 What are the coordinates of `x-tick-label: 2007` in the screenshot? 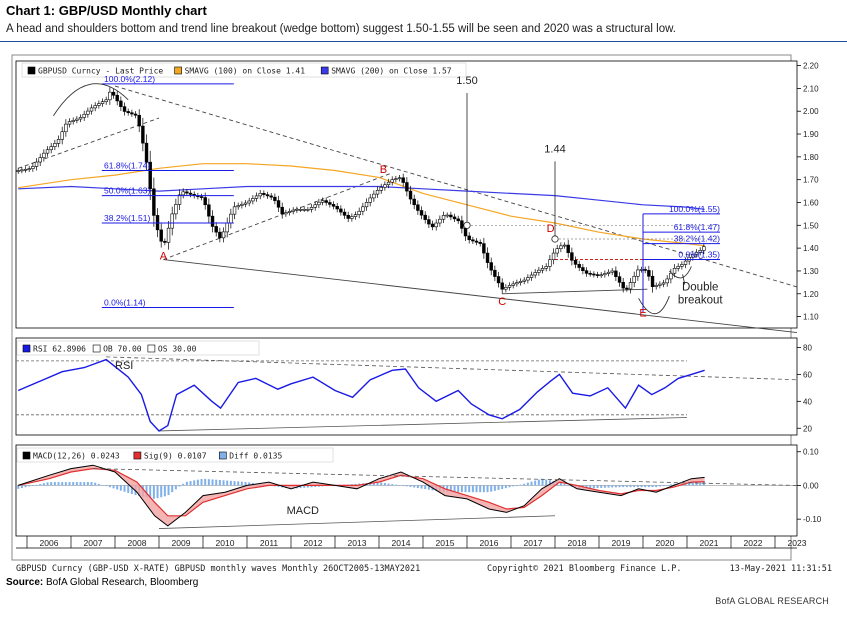 It's located at (93, 543).